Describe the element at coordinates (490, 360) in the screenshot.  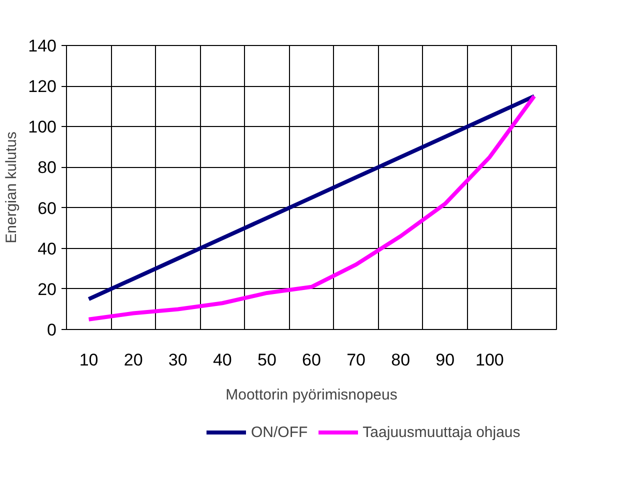
I see `x-tick-label: 100` at that location.